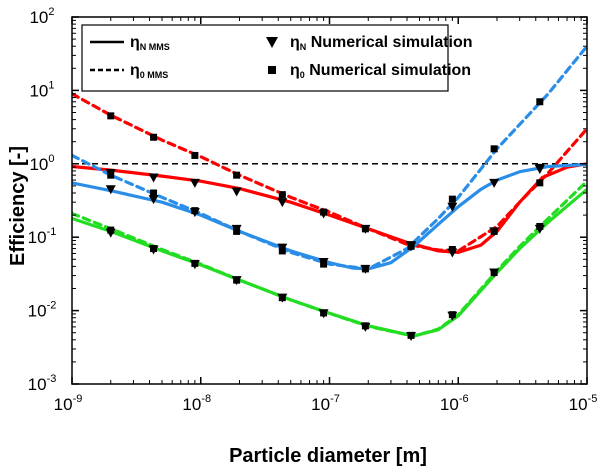  I want to click on legend-square-marker, so click(272, 70).